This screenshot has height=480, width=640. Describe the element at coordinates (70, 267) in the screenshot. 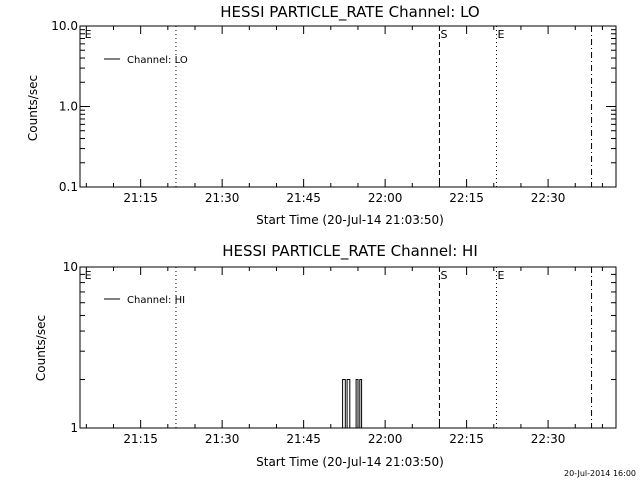

I see `y-tick-label: 10` at that location.